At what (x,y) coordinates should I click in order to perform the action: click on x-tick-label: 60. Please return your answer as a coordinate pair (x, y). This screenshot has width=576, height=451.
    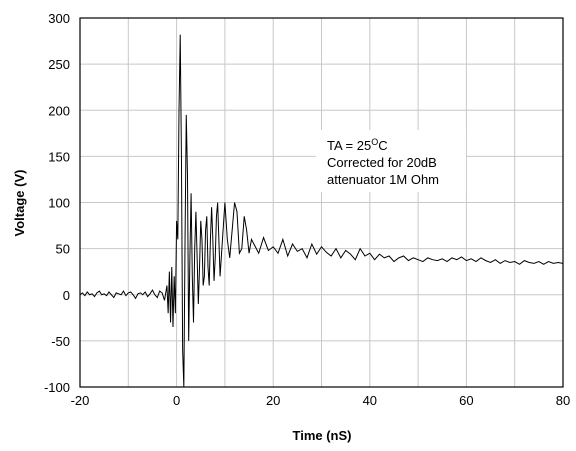
    Looking at the image, I should click on (466, 400).